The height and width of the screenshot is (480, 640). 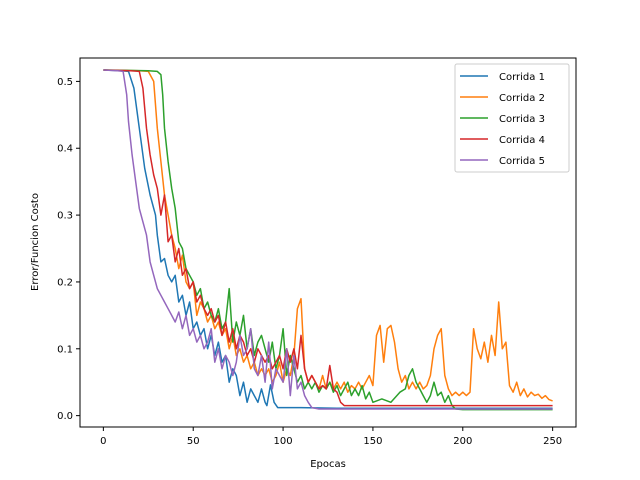 What do you see at coordinates (283, 441) in the screenshot?
I see `x-tick-label: 100` at bounding box center [283, 441].